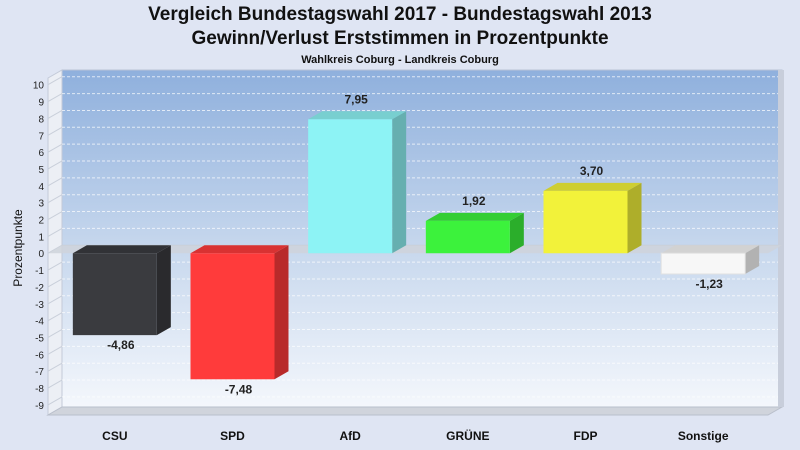 Image resolution: width=800 pixels, height=450 pixels. I want to click on x-tick-label: AfD, so click(351, 436).